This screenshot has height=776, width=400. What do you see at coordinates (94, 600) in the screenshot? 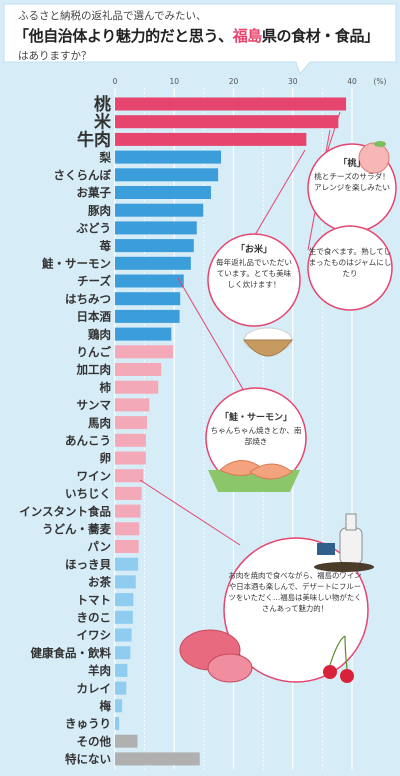
I see `category-label: トマト` at bounding box center [94, 600].